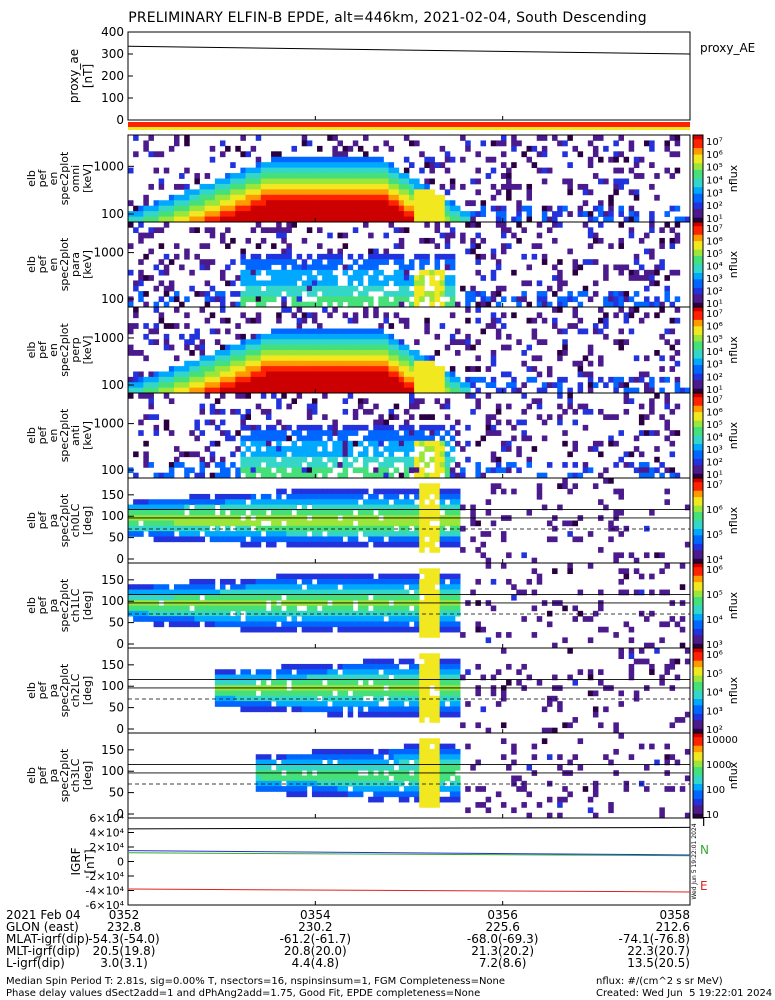 The width and height of the screenshot is (775, 1000). What do you see at coordinates (64, 605) in the screenshot?
I see `panel-ylabel-line: spec2plot` at bounding box center [64, 605].